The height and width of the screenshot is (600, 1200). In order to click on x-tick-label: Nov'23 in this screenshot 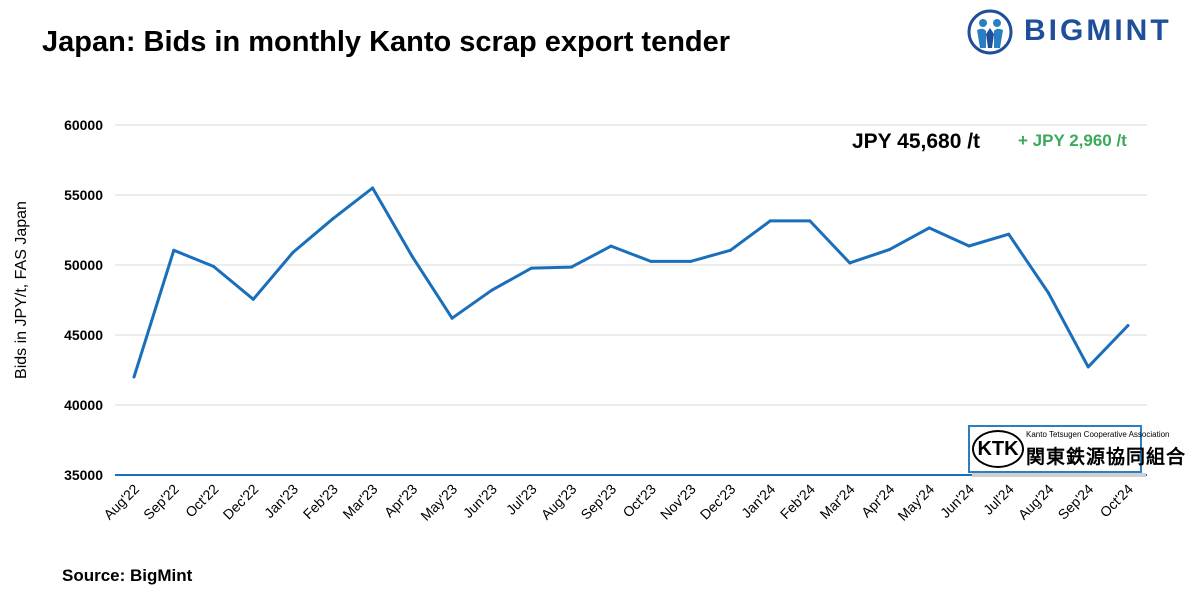, I will do `click(678, 502)`.